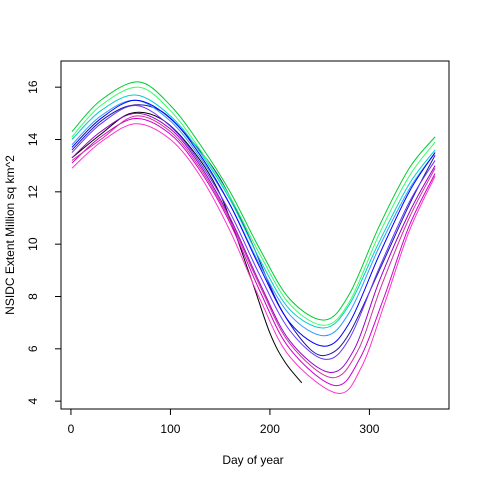  I want to click on y-axis-label: NSIDC Extent Million sq km^2, so click(10, 235).